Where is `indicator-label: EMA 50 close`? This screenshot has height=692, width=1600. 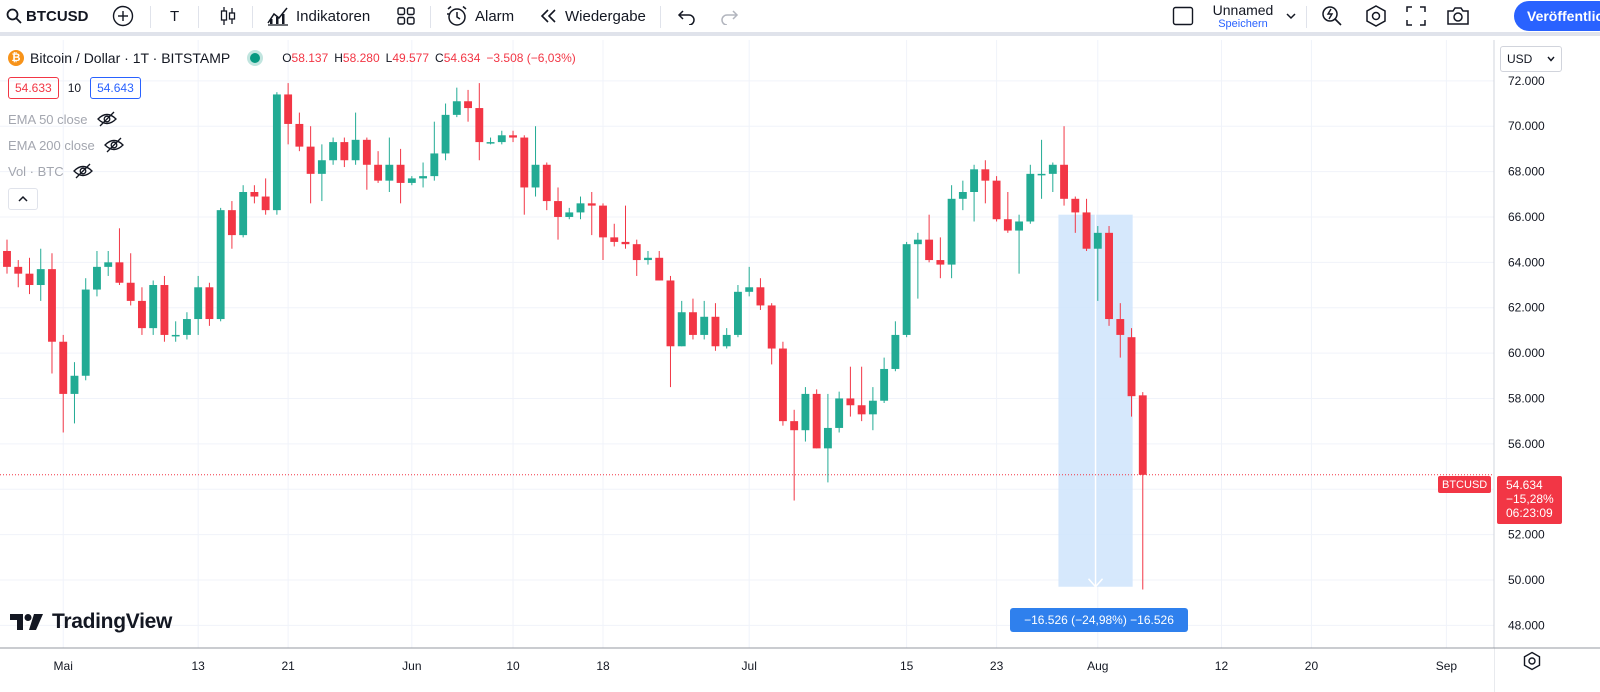 indicator-label: EMA 50 close is located at coordinates (48, 119).